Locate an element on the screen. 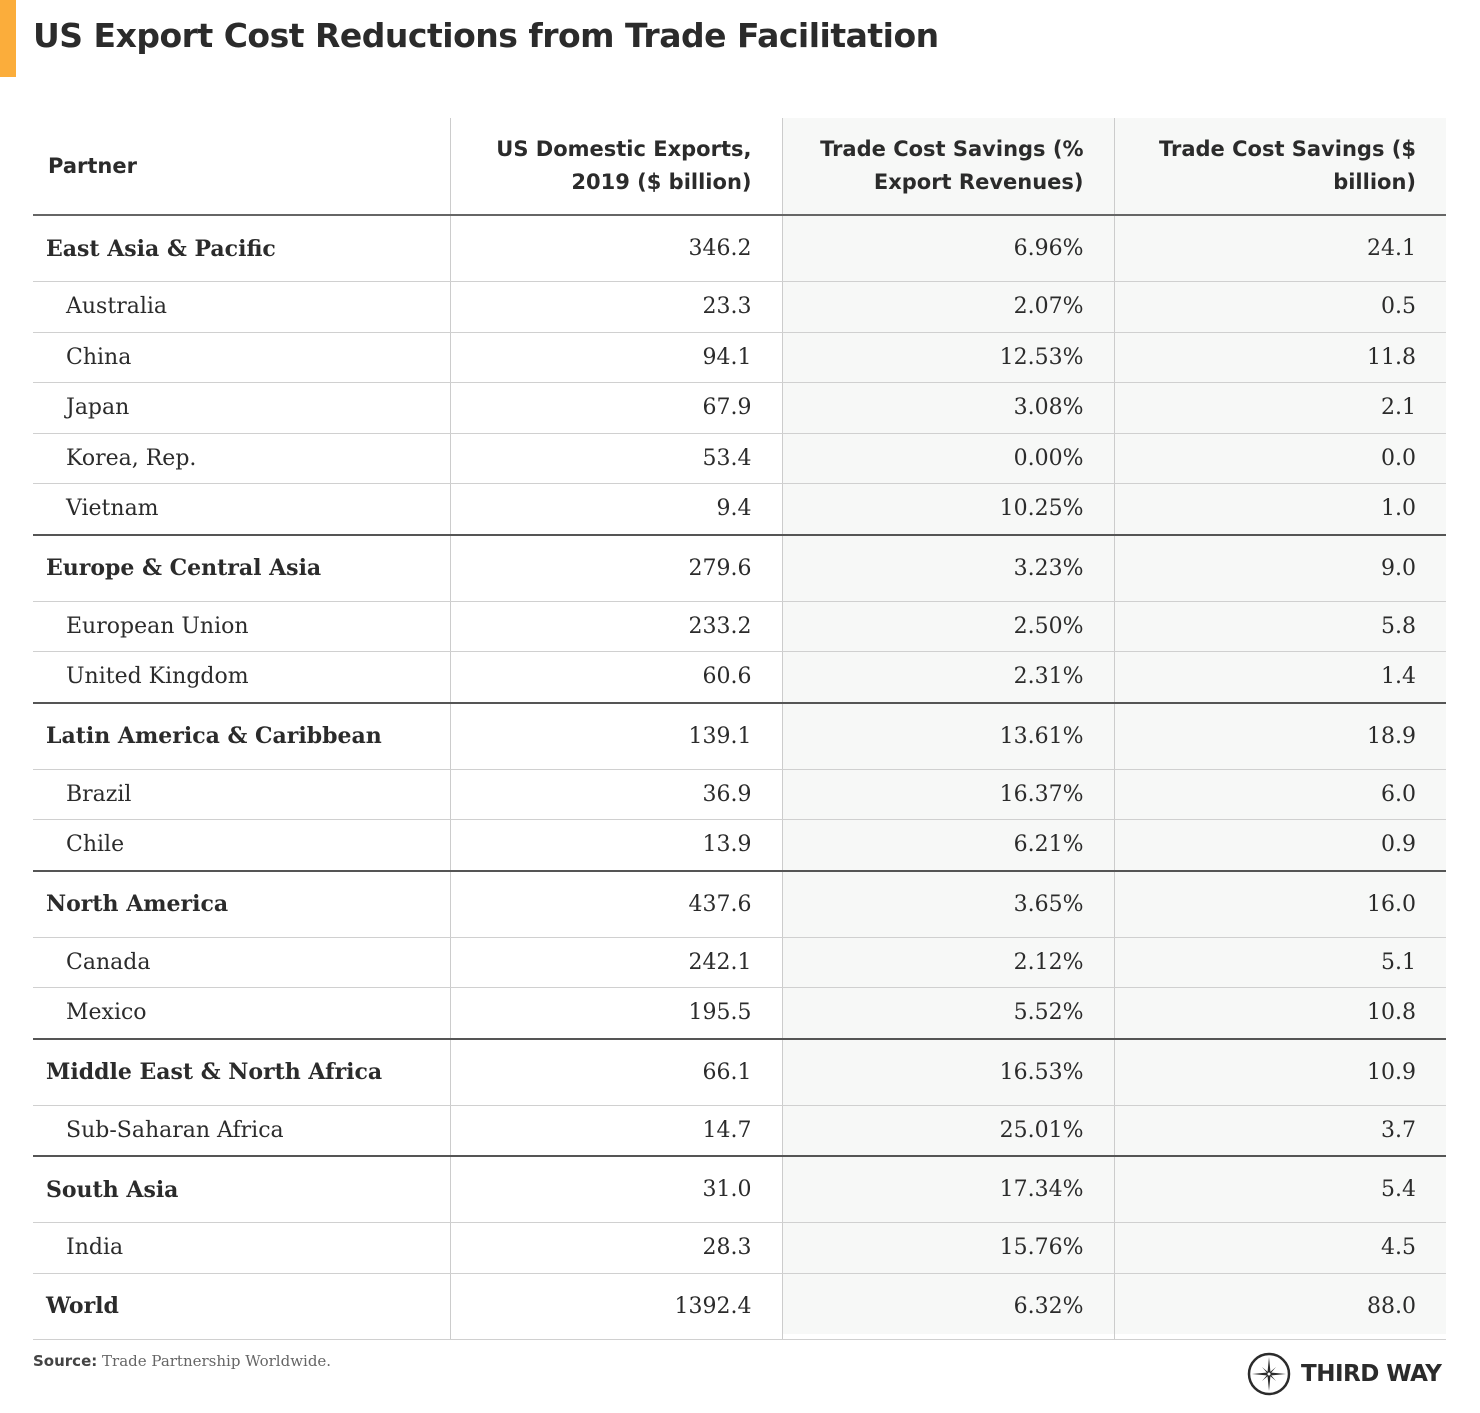  cell-savings-pct: 0.00% is located at coordinates (947, 458).